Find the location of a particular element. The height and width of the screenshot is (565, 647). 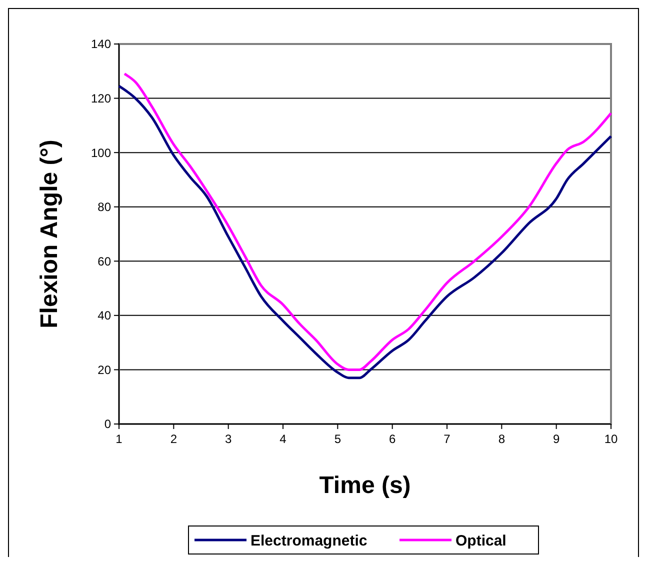

y-tick-label: 100 is located at coordinates (101, 153).